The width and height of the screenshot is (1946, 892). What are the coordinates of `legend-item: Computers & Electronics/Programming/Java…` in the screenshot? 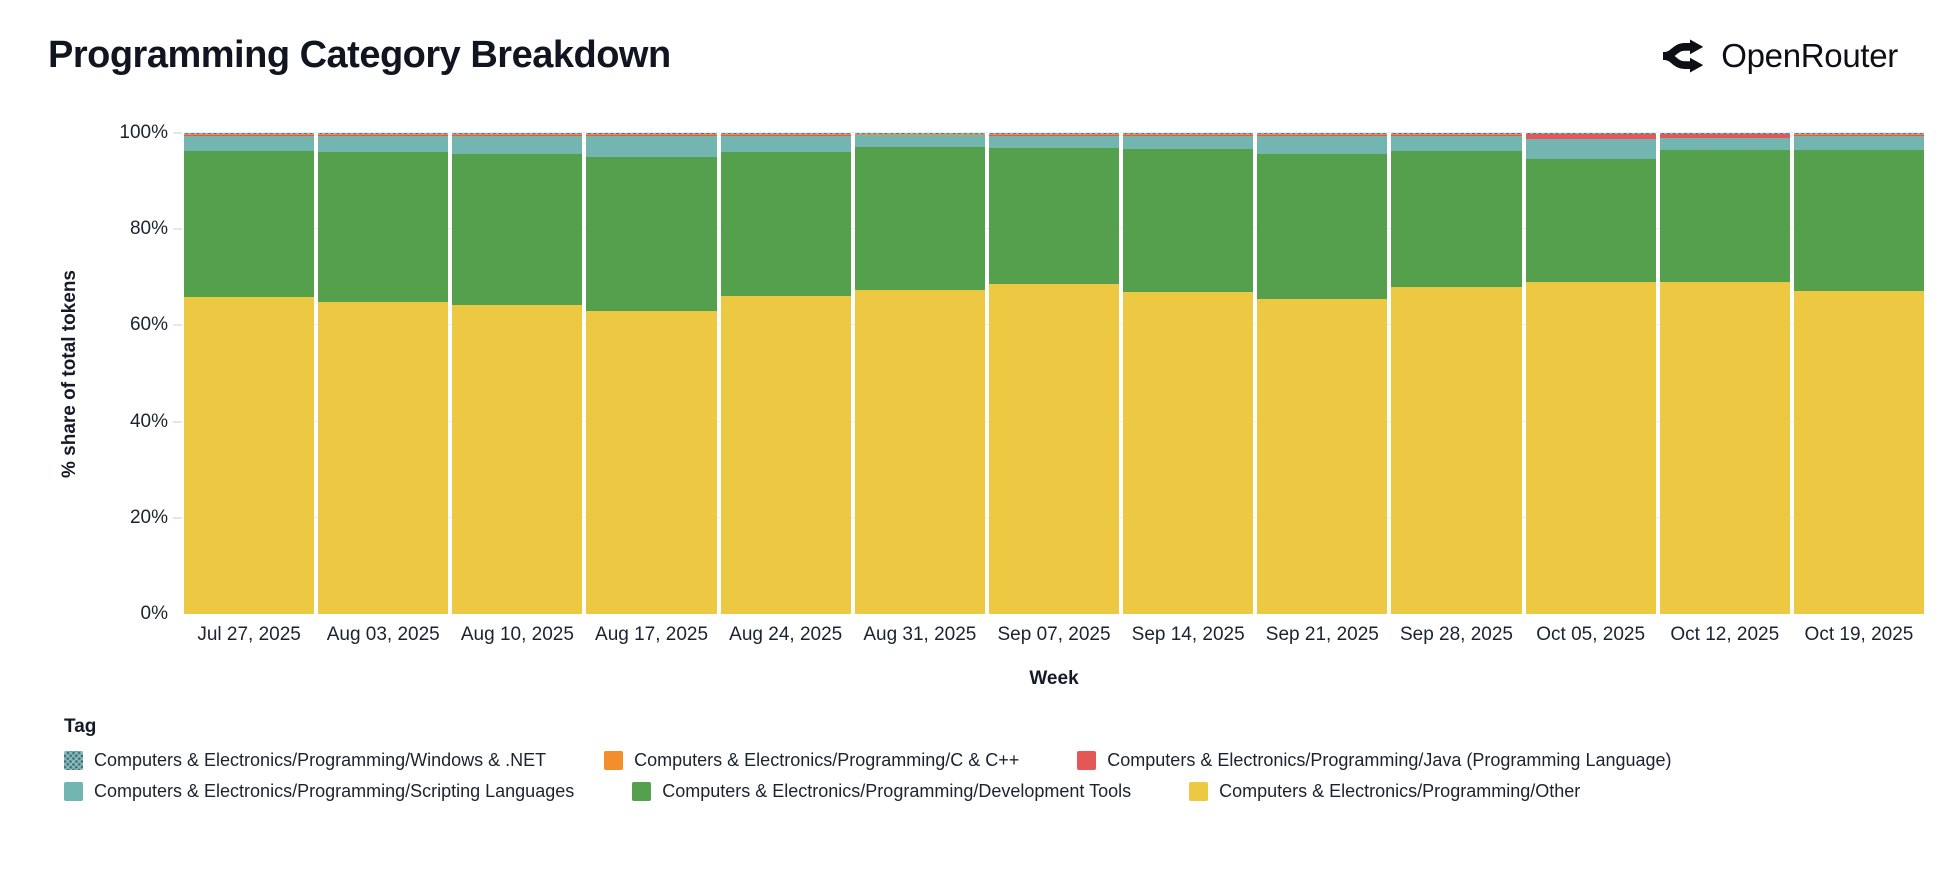 It's located at (1374, 760).